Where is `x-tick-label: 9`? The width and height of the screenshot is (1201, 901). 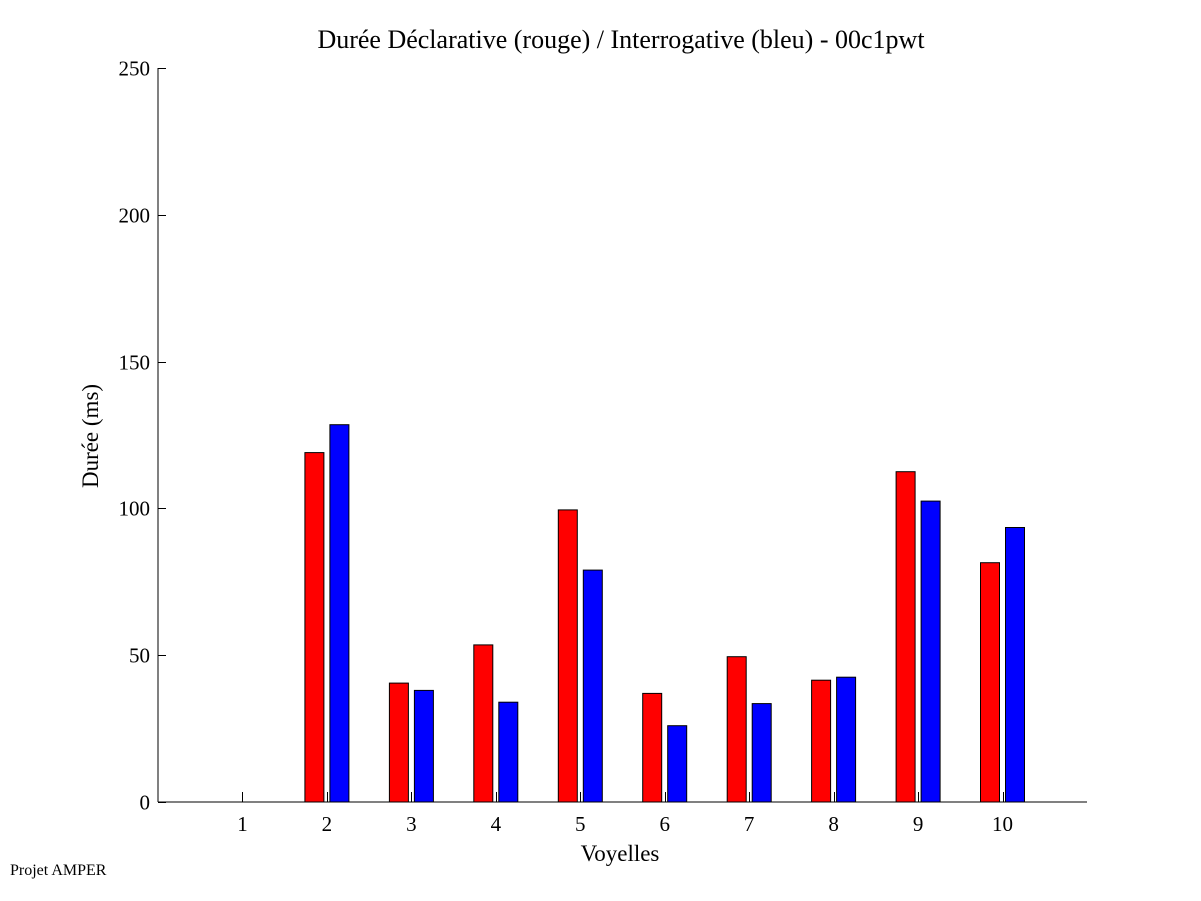
x-tick-label: 9 is located at coordinates (918, 824).